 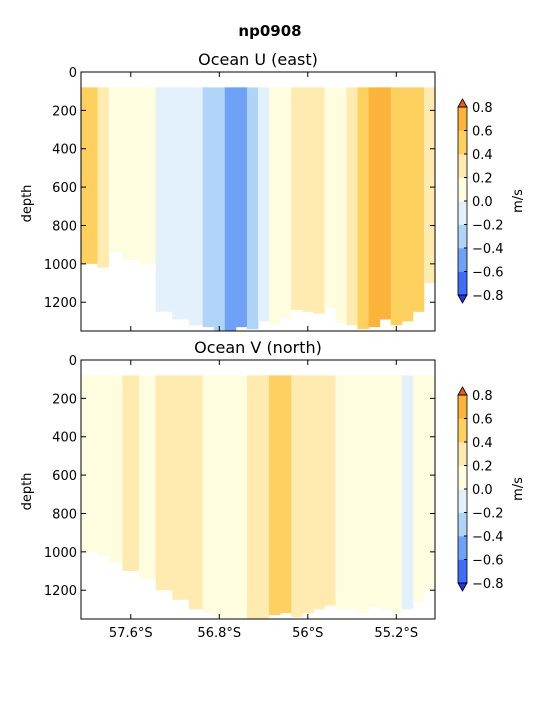 I want to click on colorbar-tick-label: −0.6, so click(x=488, y=273).